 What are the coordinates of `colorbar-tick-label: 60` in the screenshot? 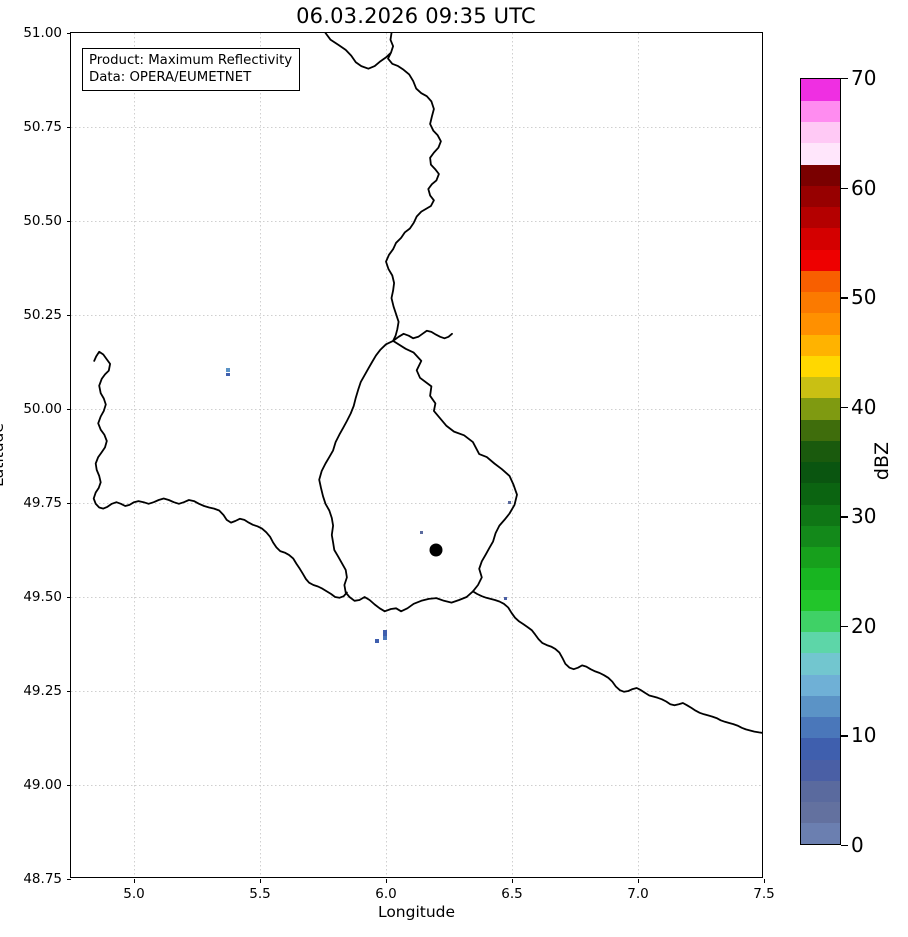 It's located at (864, 187).